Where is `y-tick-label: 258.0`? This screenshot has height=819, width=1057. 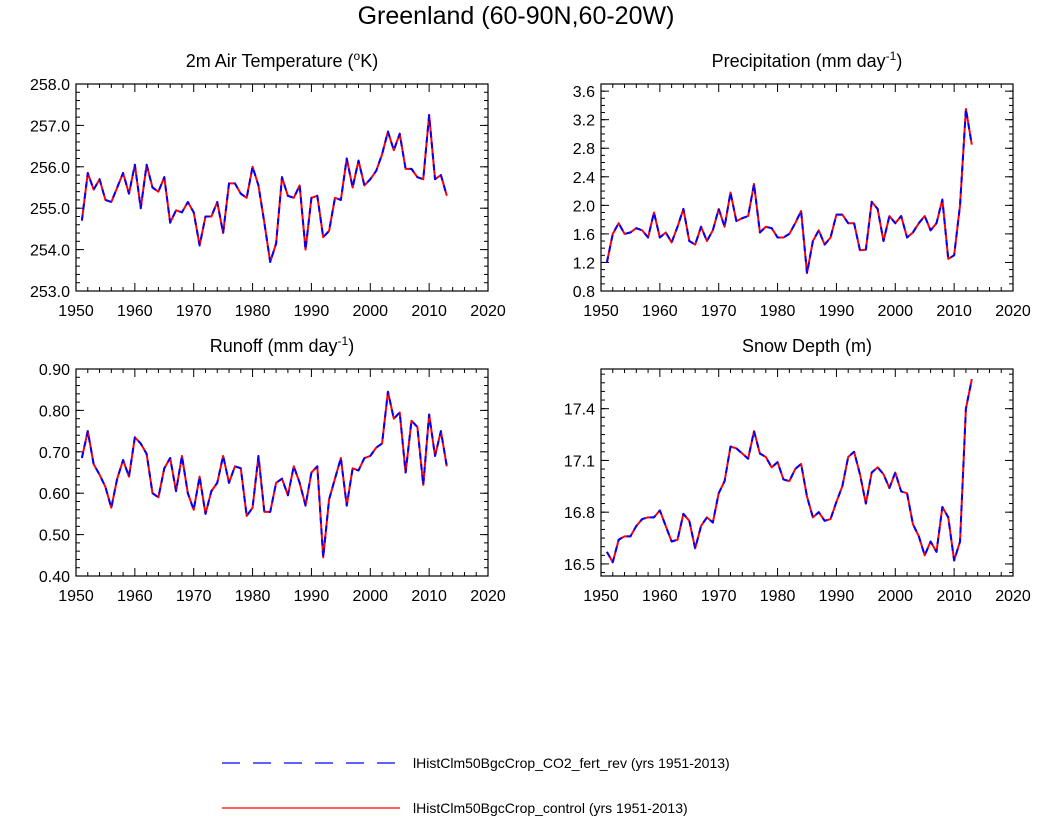 y-tick-label: 258.0 is located at coordinates (50, 85).